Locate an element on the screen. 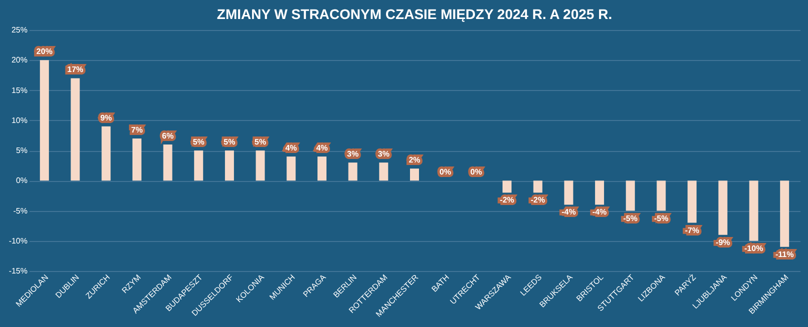 The image size is (808, 327). y-tick-label: -15% is located at coordinates (18, 271).